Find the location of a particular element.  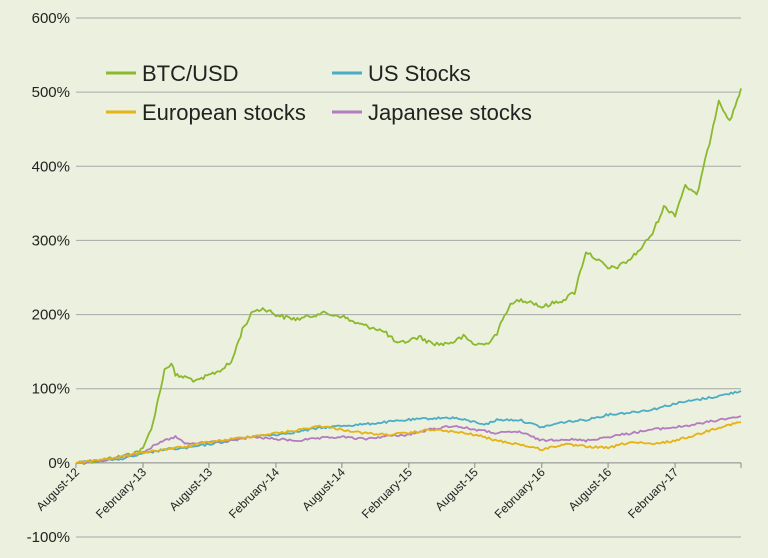

y-tick-label: 400% is located at coordinates (51, 166).